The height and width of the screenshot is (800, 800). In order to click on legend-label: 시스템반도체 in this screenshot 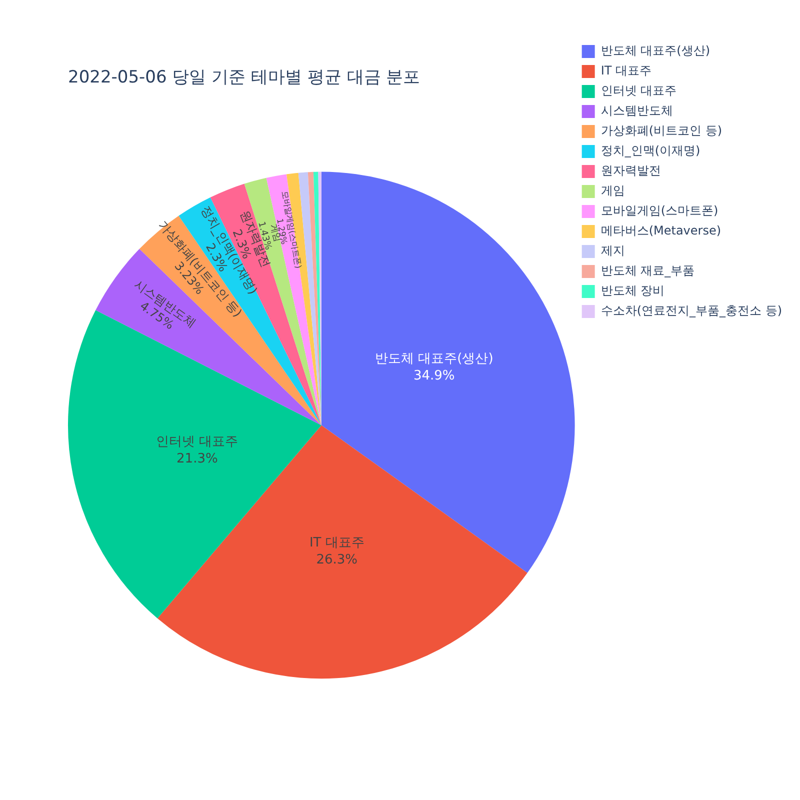, I will do `click(636, 111)`.